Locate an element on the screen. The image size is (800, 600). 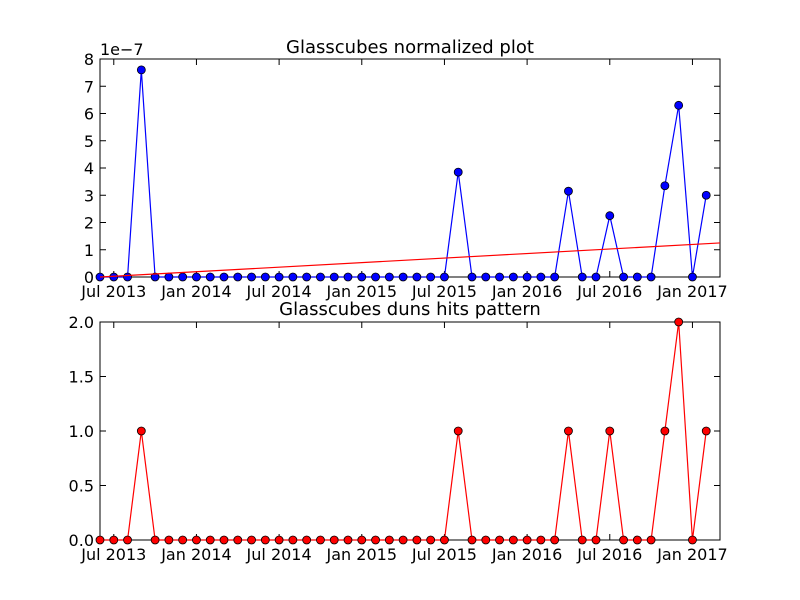
y-tick-label: 0.0 is located at coordinates (81, 540).